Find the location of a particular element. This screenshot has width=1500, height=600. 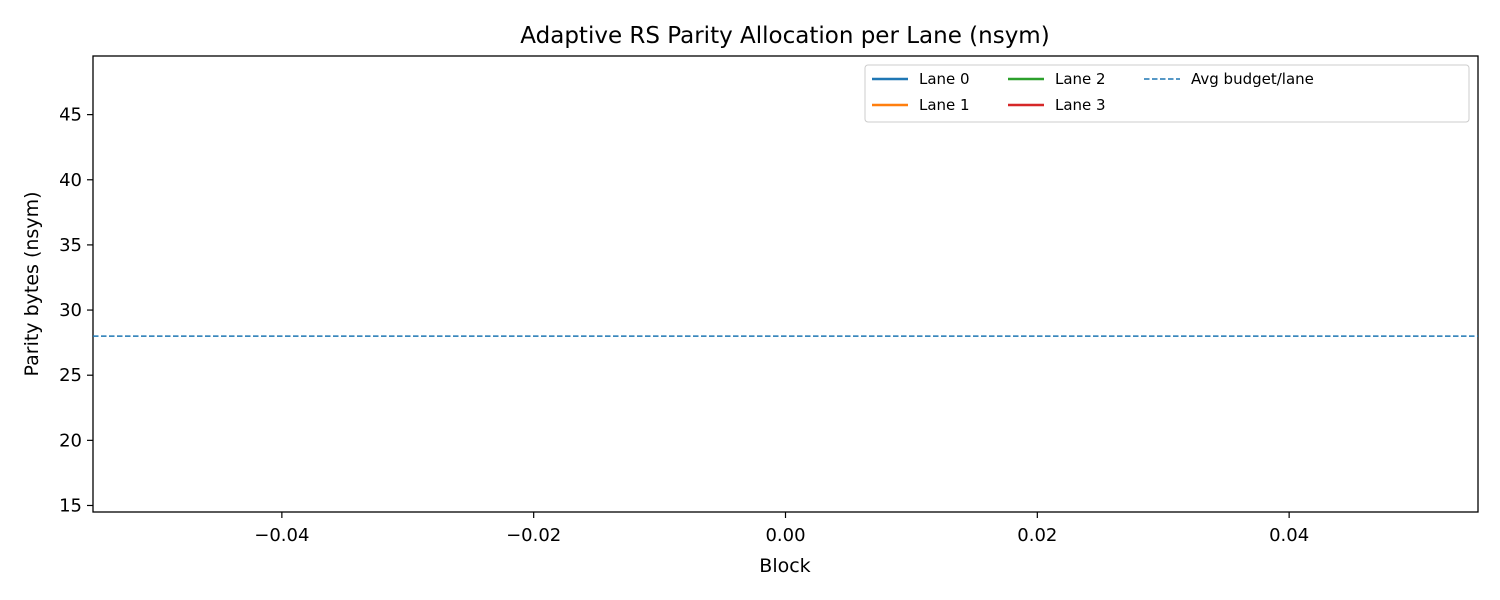

x-tick-label: 0.00 is located at coordinates (785, 535).